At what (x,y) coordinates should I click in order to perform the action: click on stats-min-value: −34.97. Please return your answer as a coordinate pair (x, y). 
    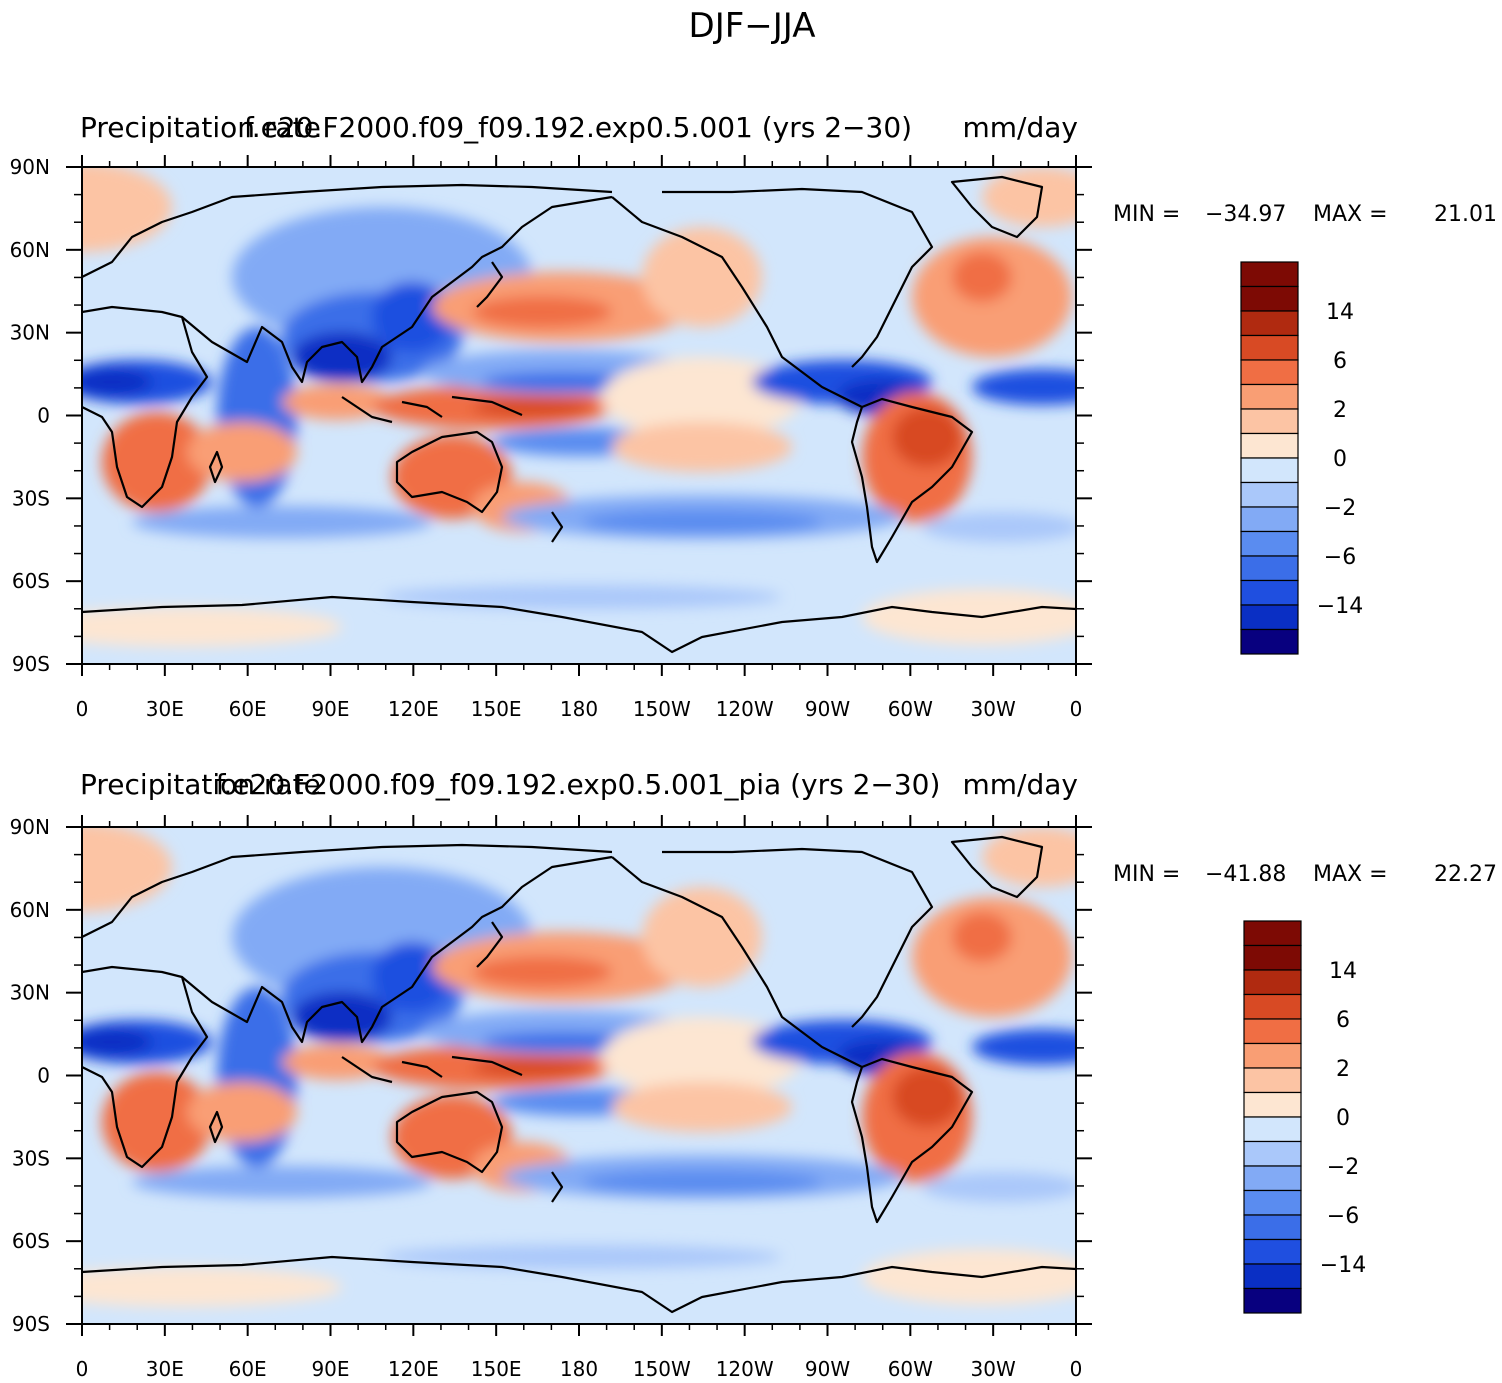
    Looking at the image, I should click on (1245, 214).